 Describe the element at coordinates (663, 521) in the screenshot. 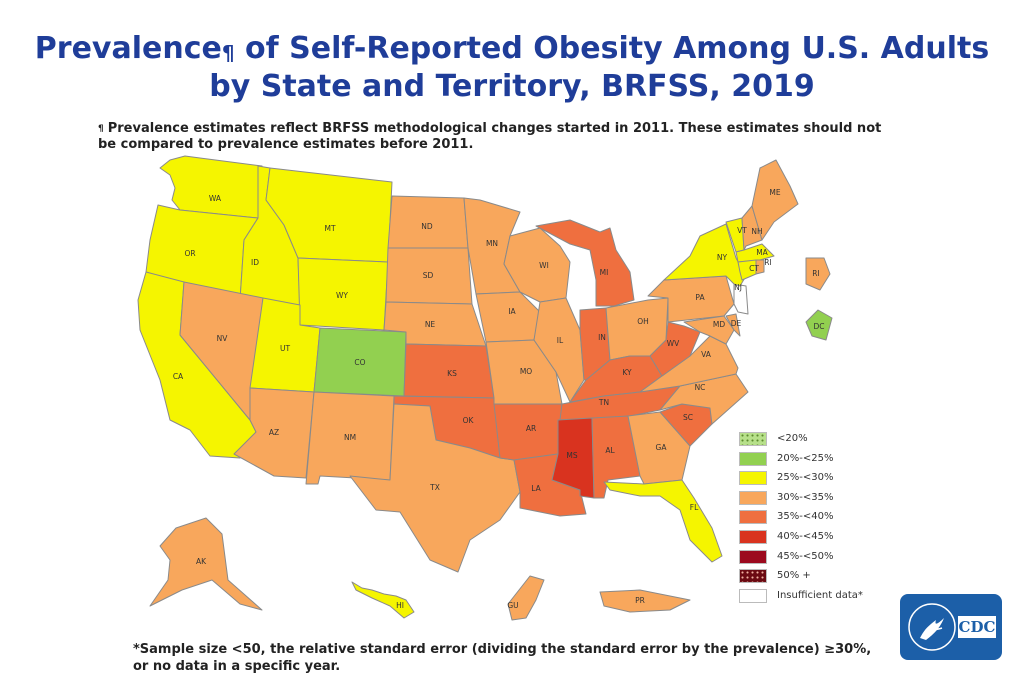

I see `state-fl` at that location.